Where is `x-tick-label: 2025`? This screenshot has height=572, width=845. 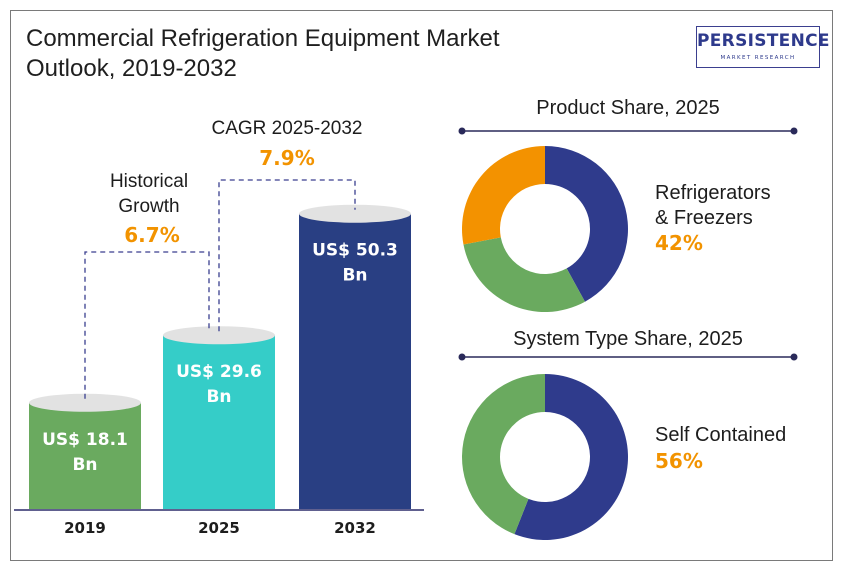
x-tick-label: 2025 is located at coordinates (219, 528).